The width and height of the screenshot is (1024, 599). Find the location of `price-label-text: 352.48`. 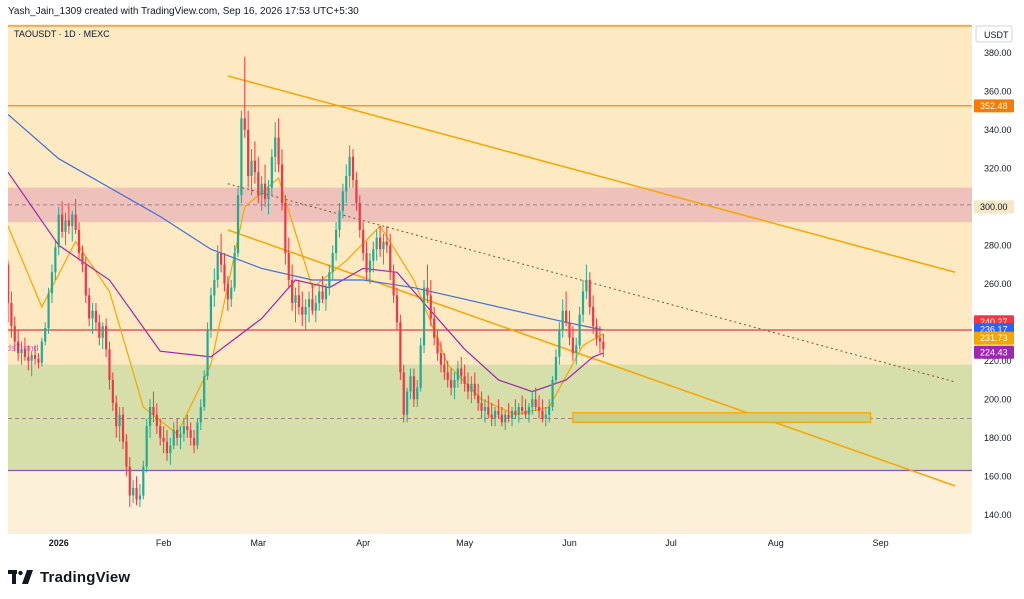

price-label-text: 352.48 is located at coordinates (994, 106).